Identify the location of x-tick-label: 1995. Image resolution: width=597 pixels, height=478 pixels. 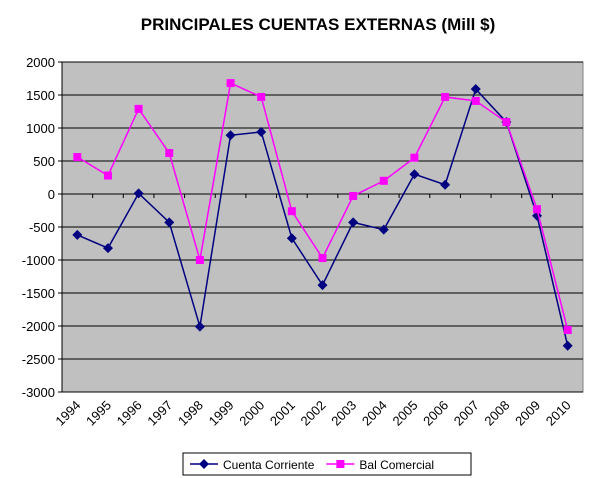
(98, 413).